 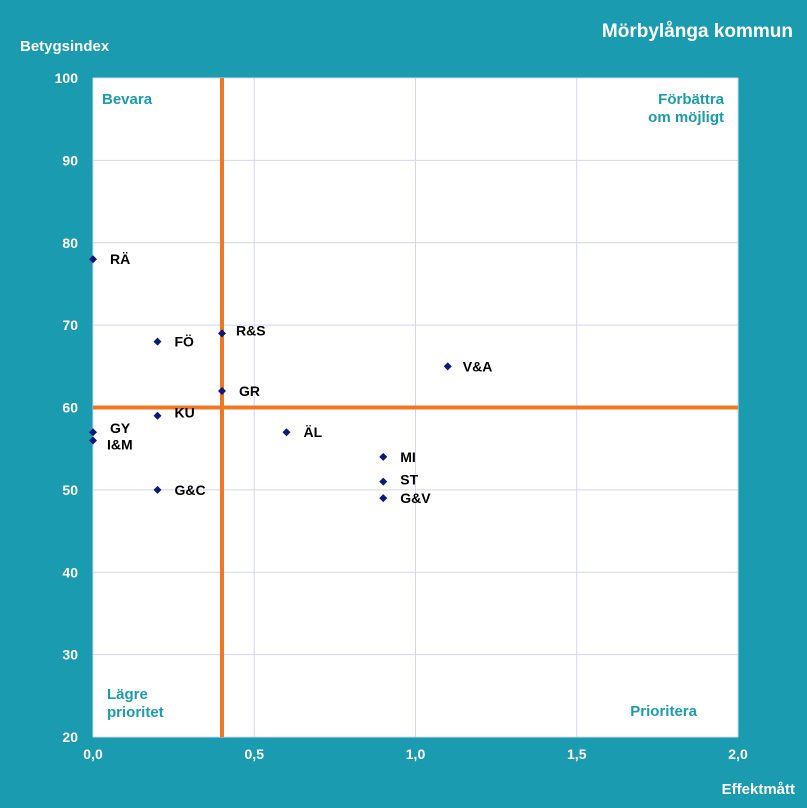 I want to click on y-tick-label: 40, so click(x=70, y=572).